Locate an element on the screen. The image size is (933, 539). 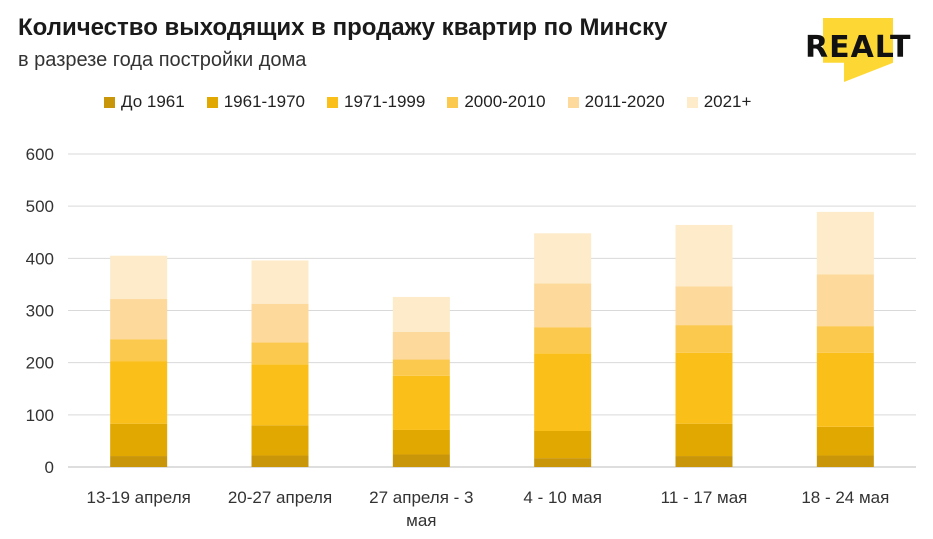
legend-label: До 1961 is located at coordinates (153, 101).